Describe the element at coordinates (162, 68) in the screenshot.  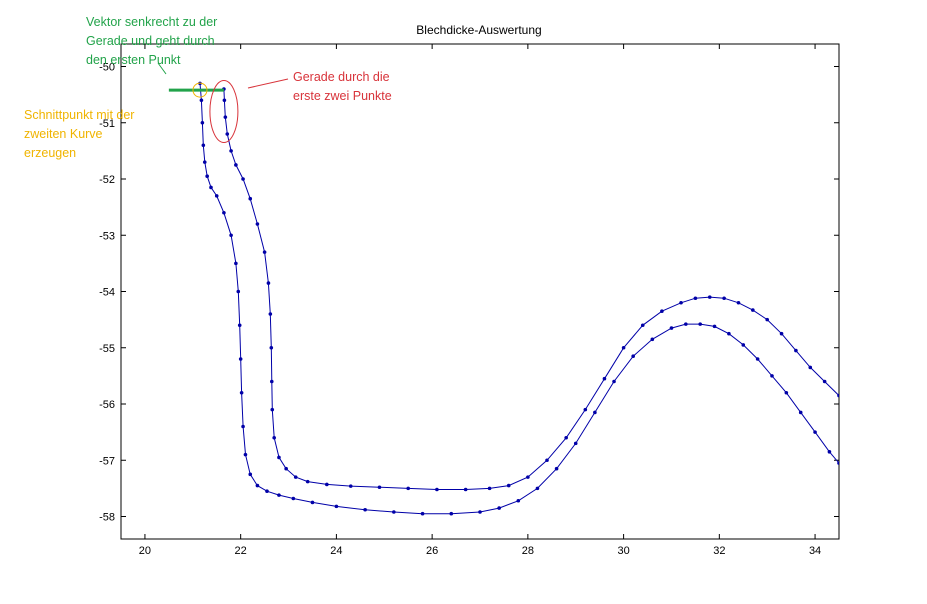
I see `green-leader-line` at that location.